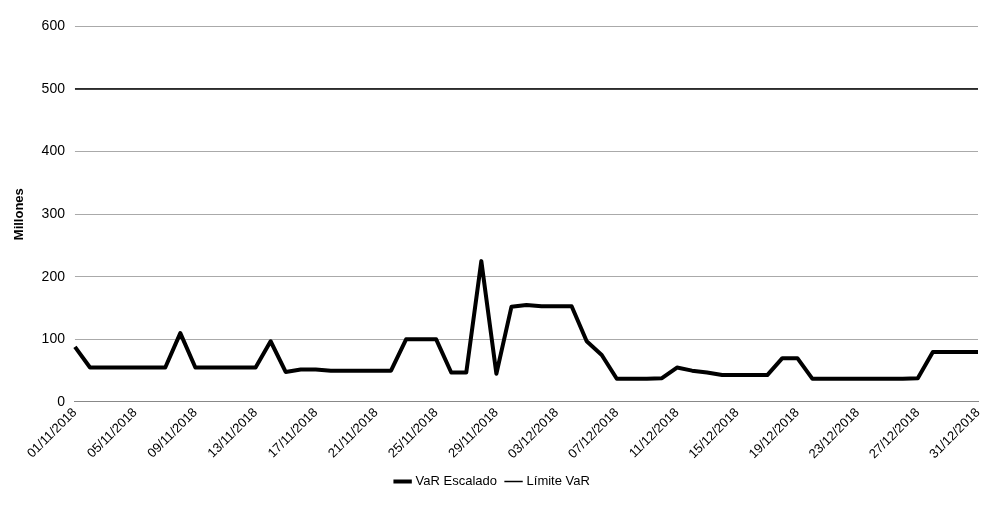 The width and height of the screenshot is (1008, 508). What do you see at coordinates (53, 25) in the screenshot?
I see `y-tick-label: 600` at bounding box center [53, 25].